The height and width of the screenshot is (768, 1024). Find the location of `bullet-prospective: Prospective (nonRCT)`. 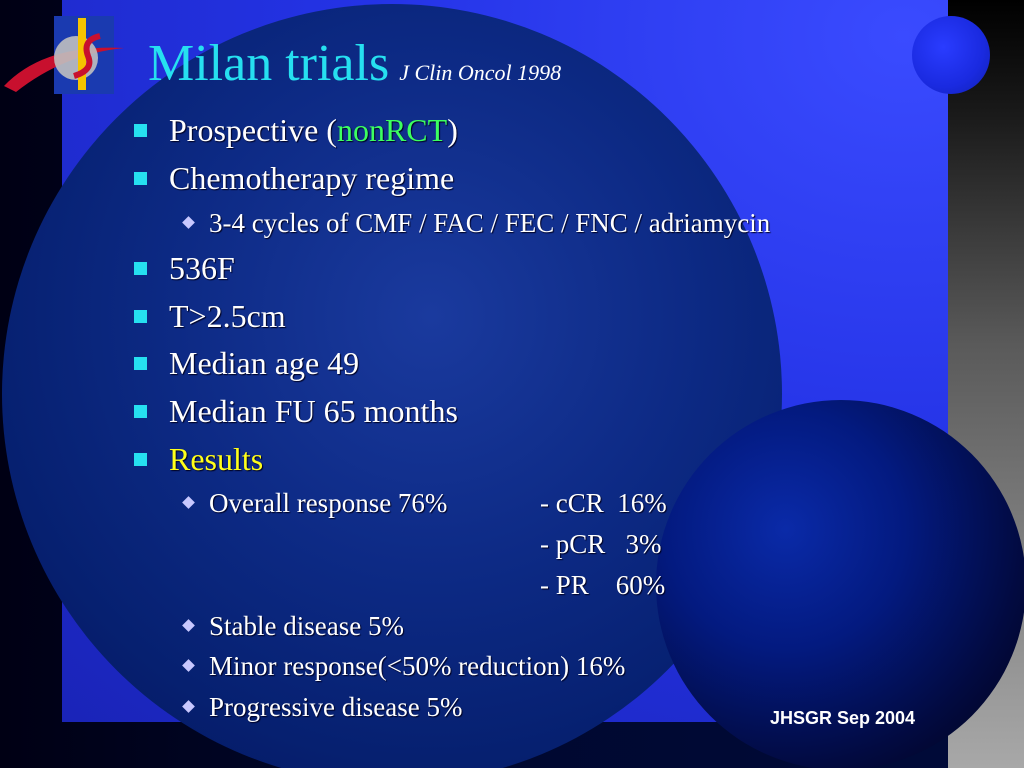

bullet-prospective: Prospective (nonRCT) is located at coordinates (296, 130).